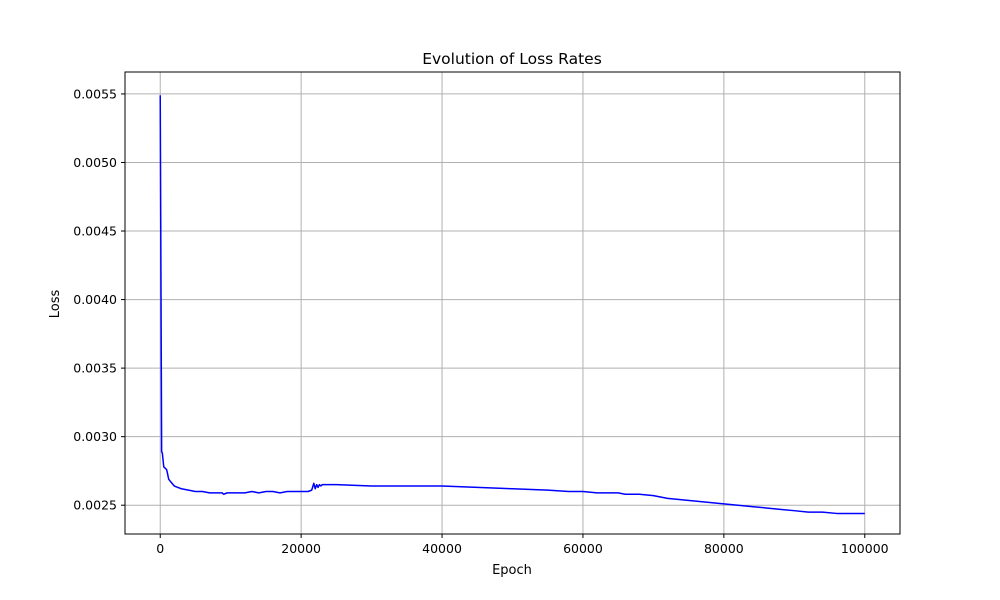 The image size is (1000, 600). What do you see at coordinates (583, 548) in the screenshot?
I see `x-tick-label: 60000` at bounding box center [583, 548].